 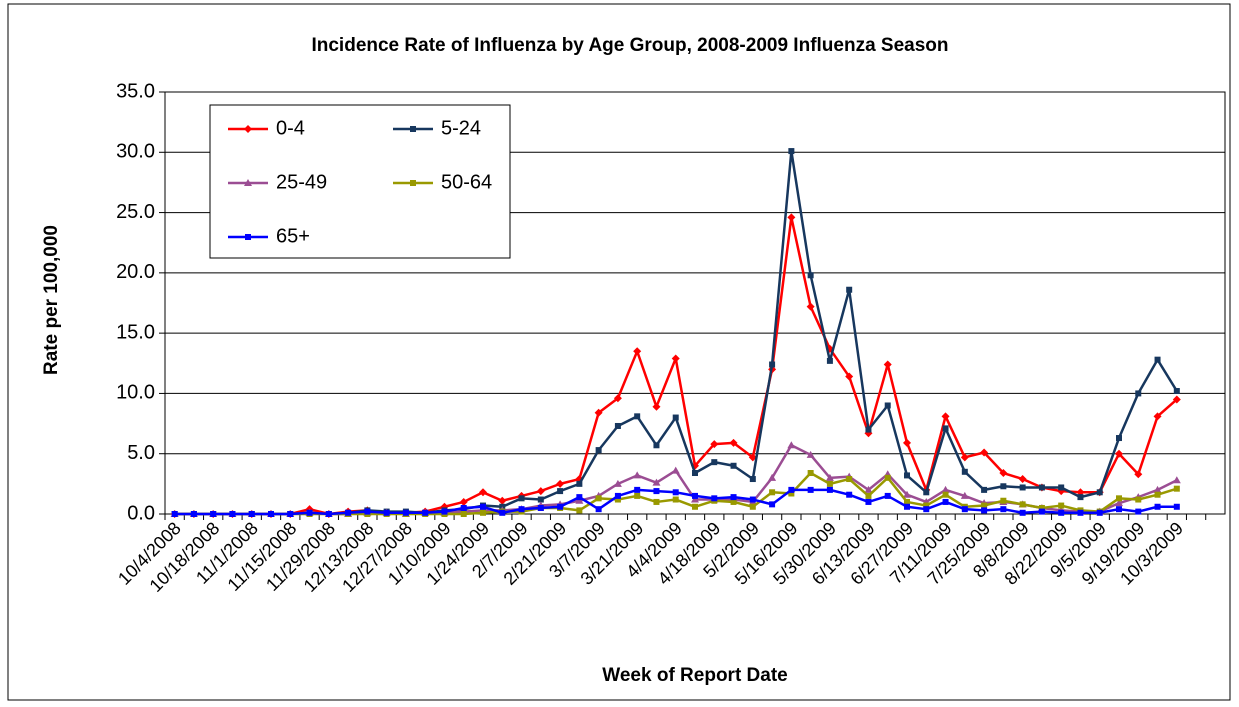 I want to click on y-tick-label: 35.0, so click(x=135, y=91).